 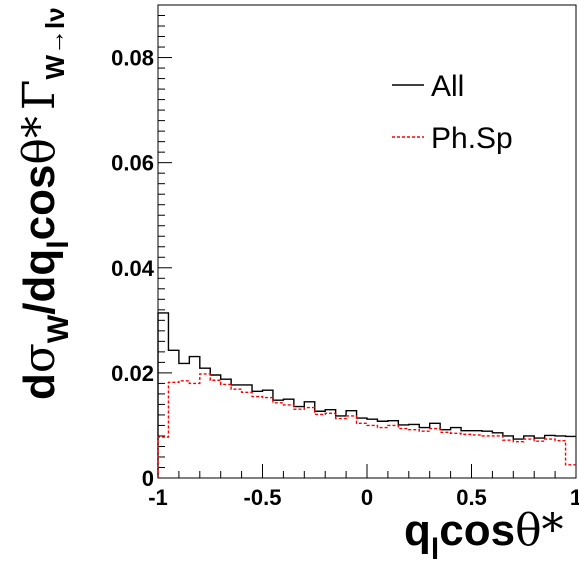 What do you see at coordinates (133, 268) in the screenshot?
I see `y-tick-label: 0.04` at bounding box center [133, 268].